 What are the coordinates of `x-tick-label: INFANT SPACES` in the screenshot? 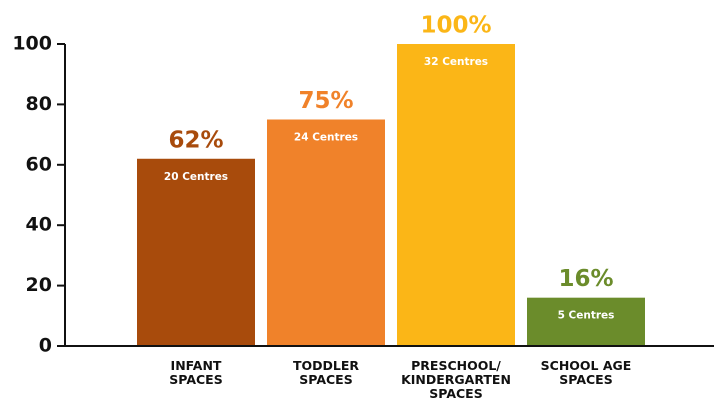 It's located at (196, 372).